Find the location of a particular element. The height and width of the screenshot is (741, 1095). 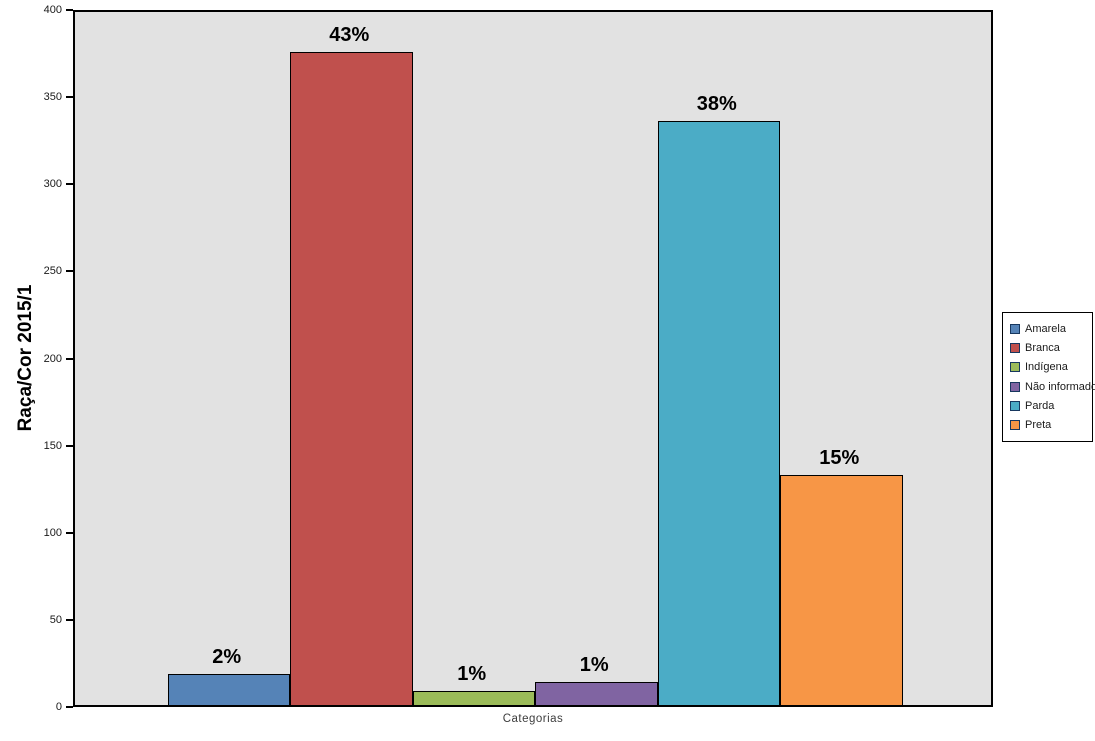

legend-item-preta: Preta is located at coordinates (1048, 424).